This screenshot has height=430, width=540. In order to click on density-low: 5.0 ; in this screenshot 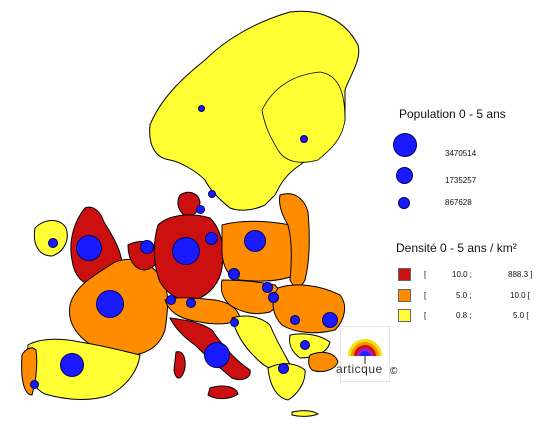, I will do `click(464, 295)`.